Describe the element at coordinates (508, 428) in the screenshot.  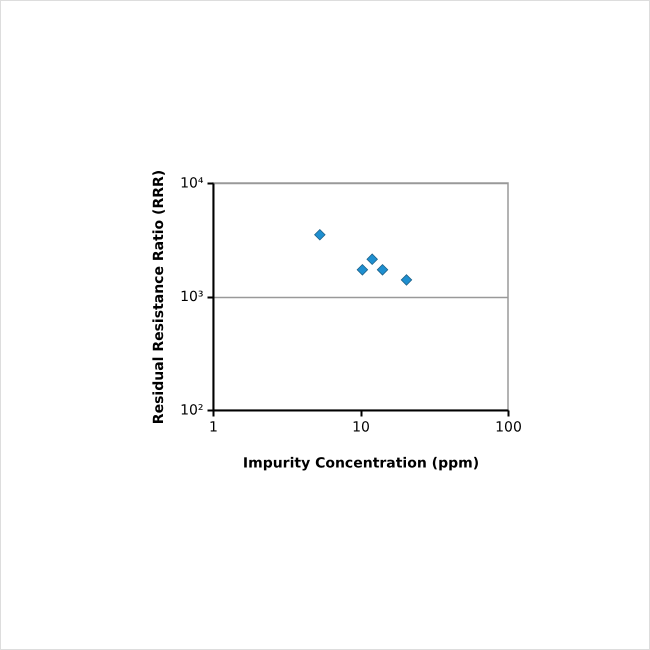
I see `x-tick-label: 100` at that location.